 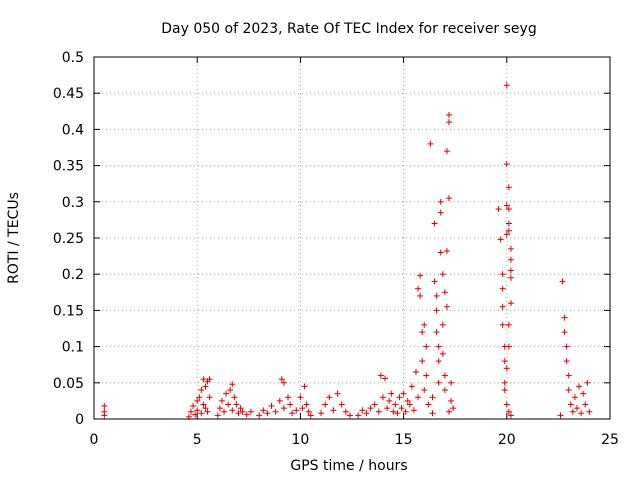 I want to click on y-tick-label: 0.25, so click(x=68, y=239).